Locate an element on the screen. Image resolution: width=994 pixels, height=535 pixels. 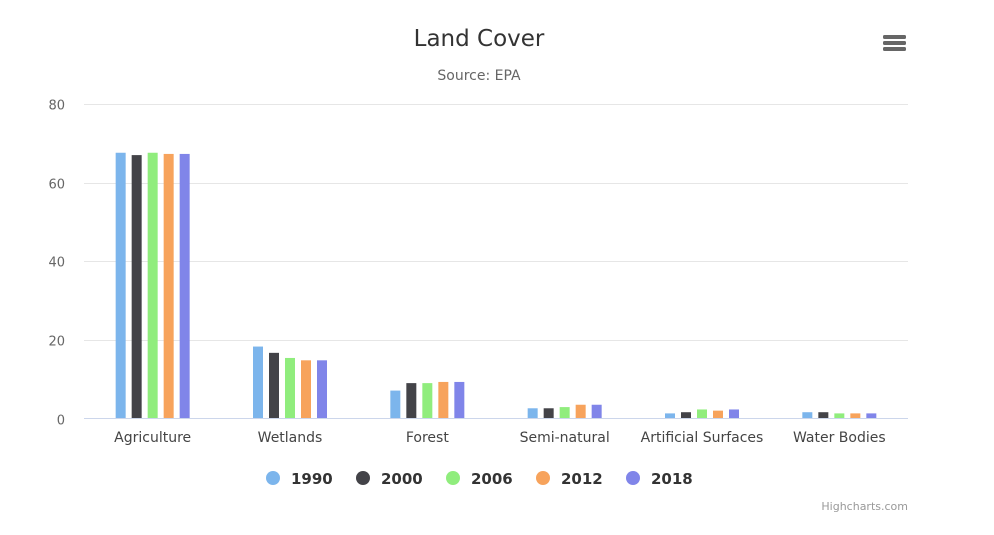
legend-label: 2000 is located at coordinates (402, 479).